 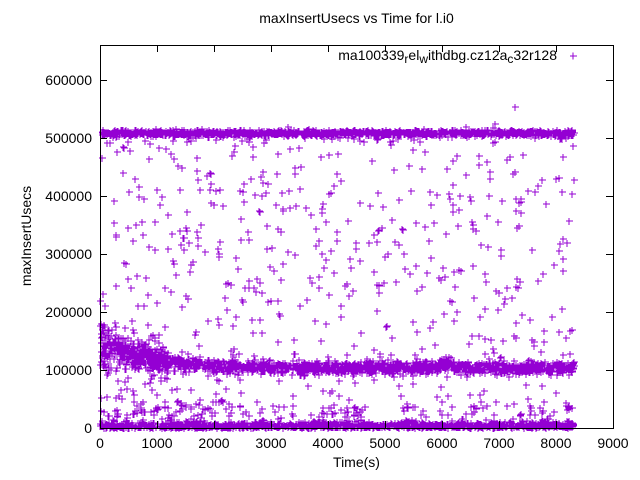 What do you see at coordinates (68, 80) in the screenshot?
I see `y-tick-label: 600000` at bounding box center [68, 80].